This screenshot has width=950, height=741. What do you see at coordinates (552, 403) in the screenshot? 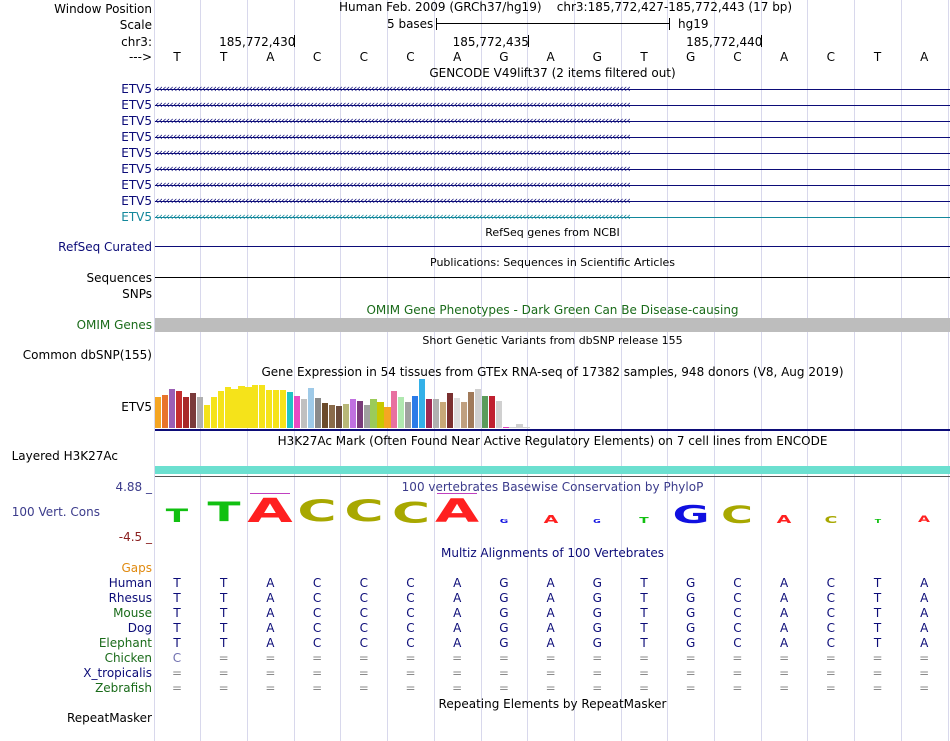
I see `gtex-expression-bars` at bounding box center [552, 403].